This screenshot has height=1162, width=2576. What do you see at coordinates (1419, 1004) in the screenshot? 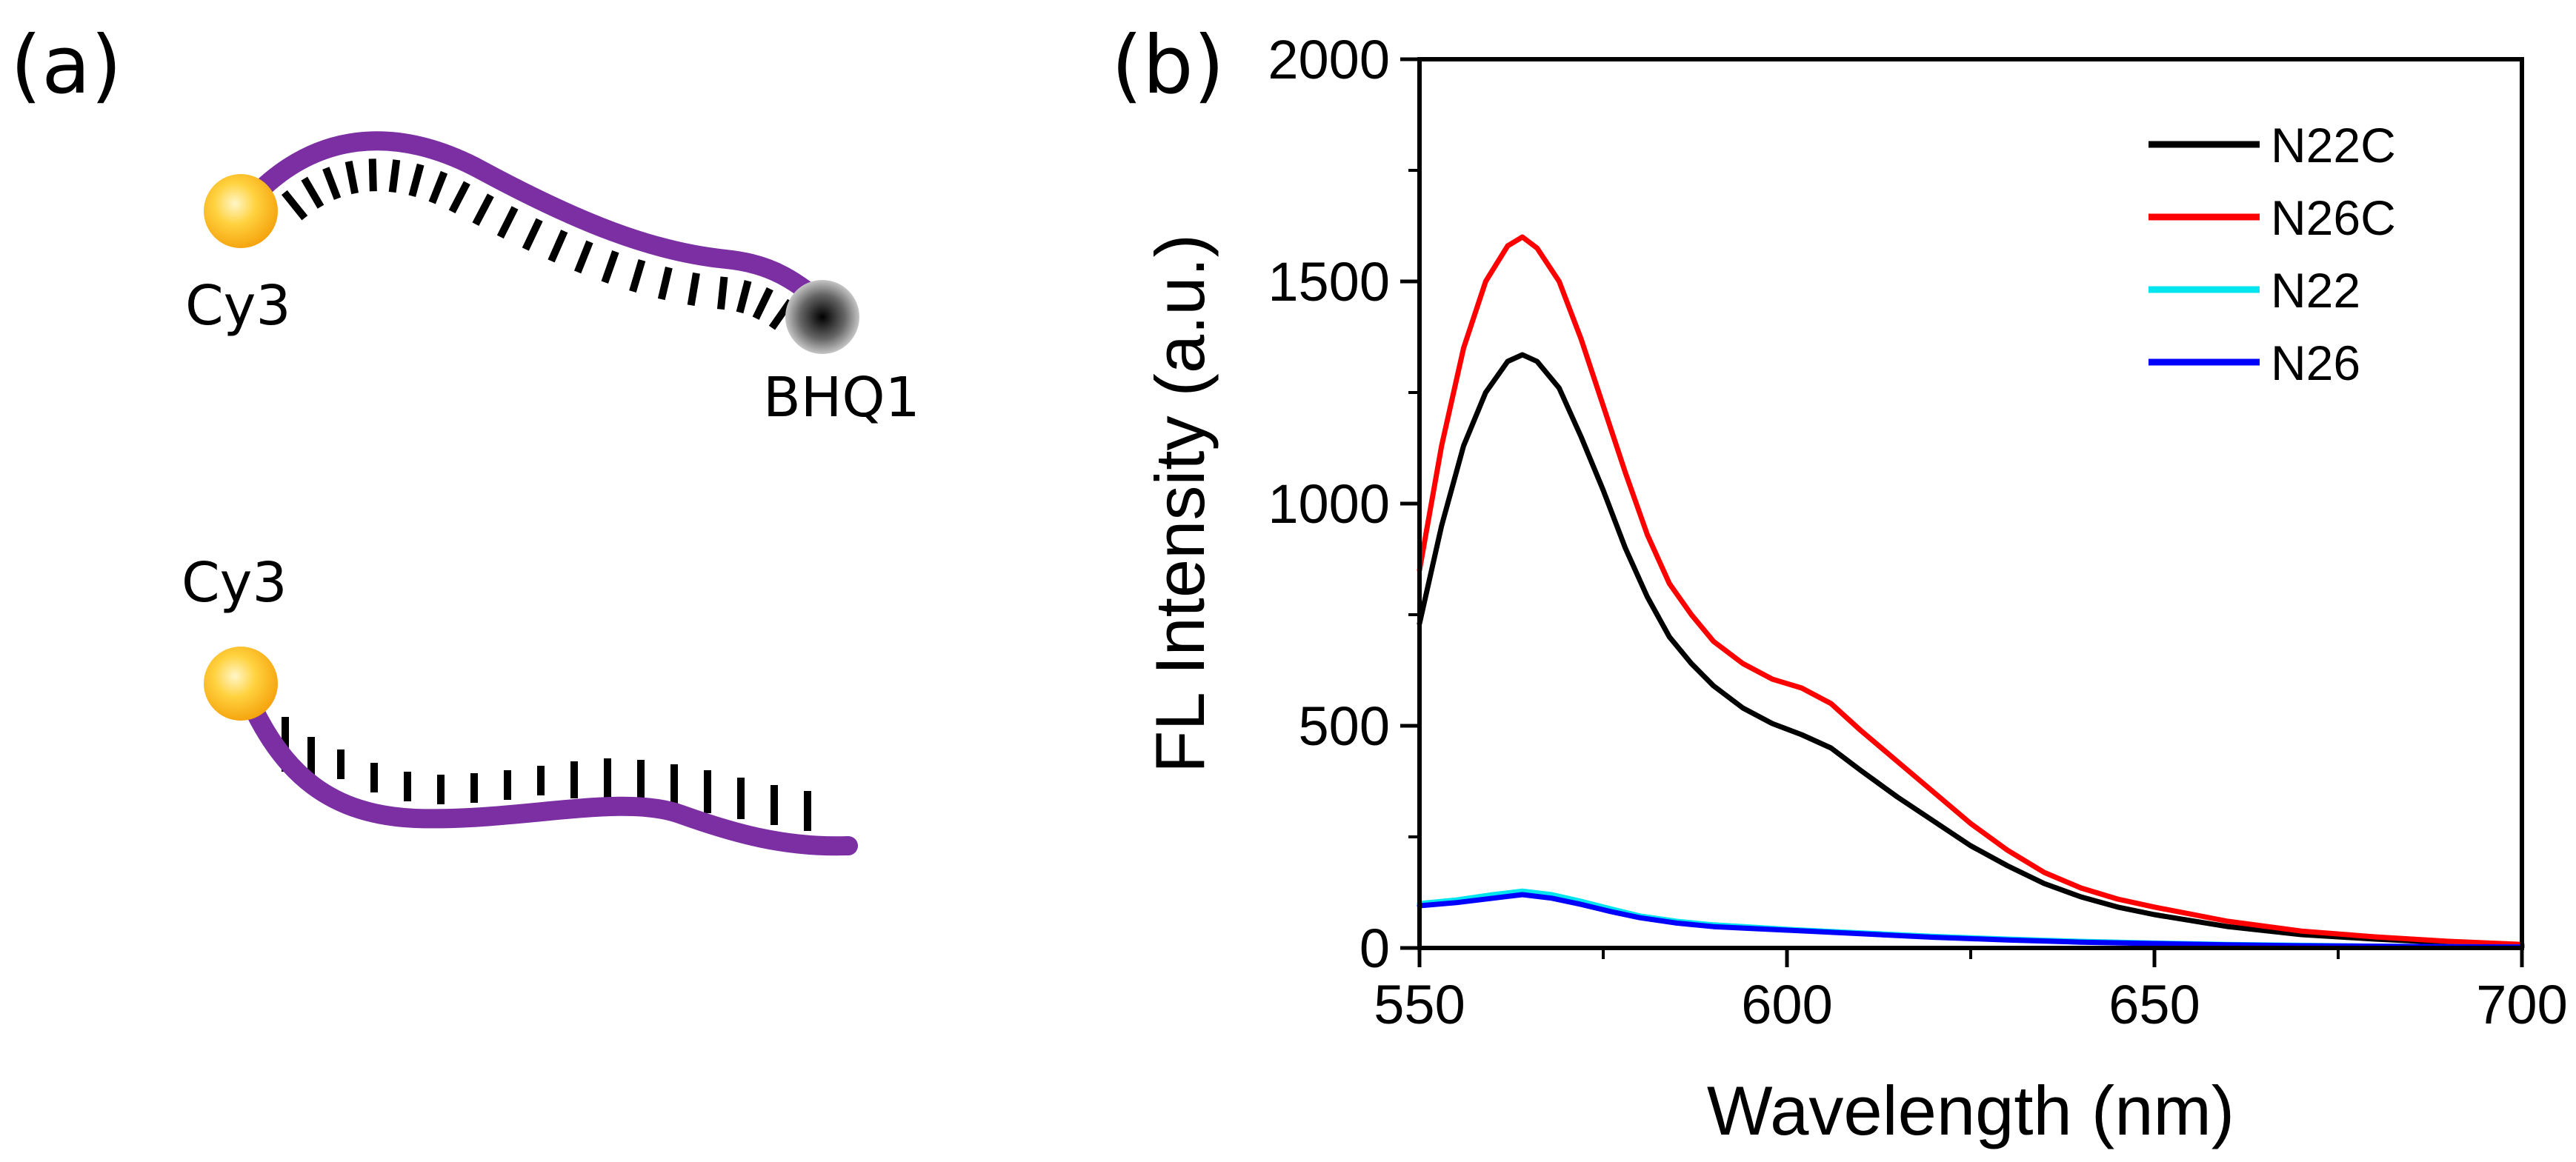
I see `x-tick-label: 550` at bounding box center [1419, 1004].